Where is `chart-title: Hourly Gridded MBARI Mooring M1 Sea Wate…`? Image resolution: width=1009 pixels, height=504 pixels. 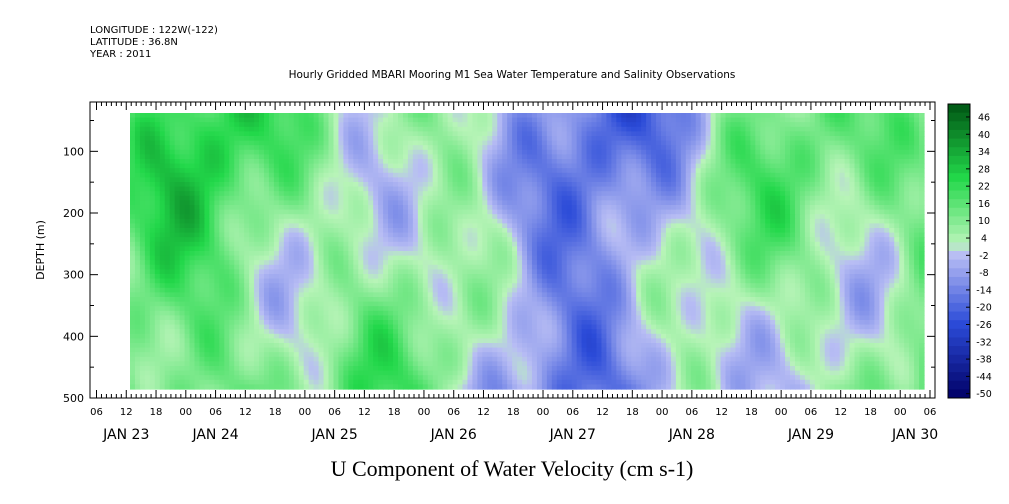
chart-title: Hourly Gridded MBARI Mooring M1 Sea Wate… is located at coordinates (512, 75).